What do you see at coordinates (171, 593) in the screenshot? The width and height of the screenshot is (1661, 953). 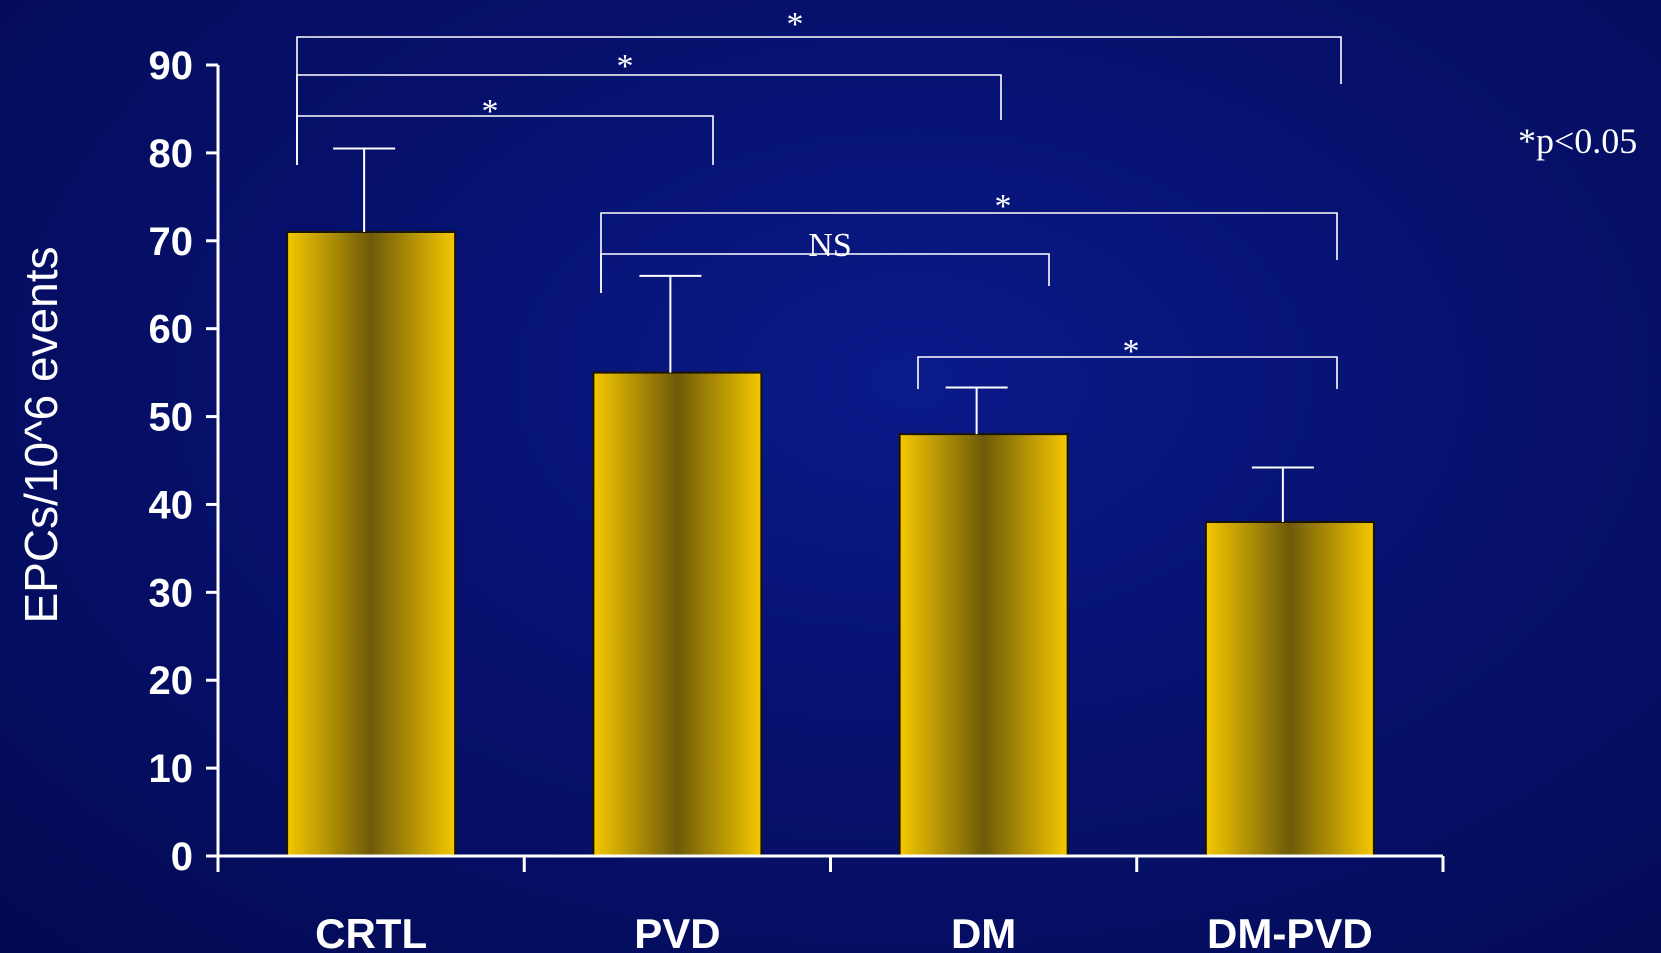 I see `y-tick-label-30: 30` at bounding box center [171, 593].